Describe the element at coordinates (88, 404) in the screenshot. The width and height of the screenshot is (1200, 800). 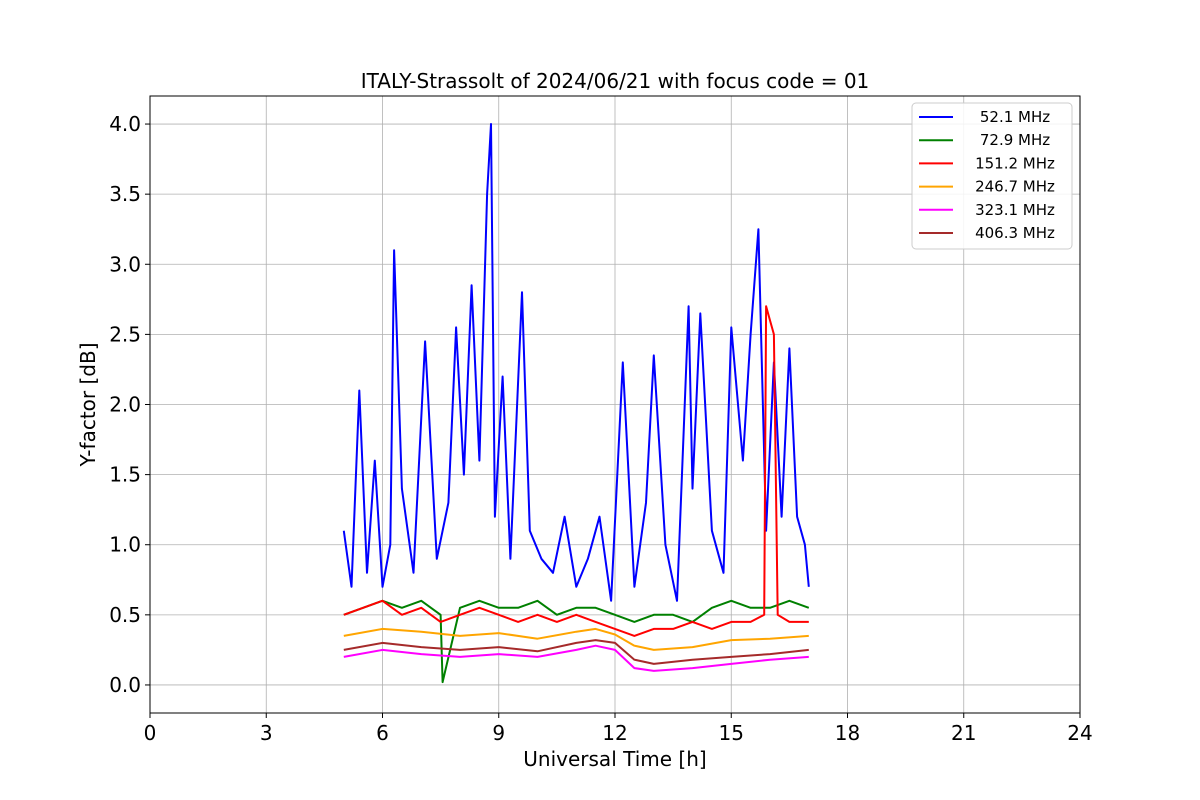
I see `y-axis-label: Y-factor [dB]` at that location.